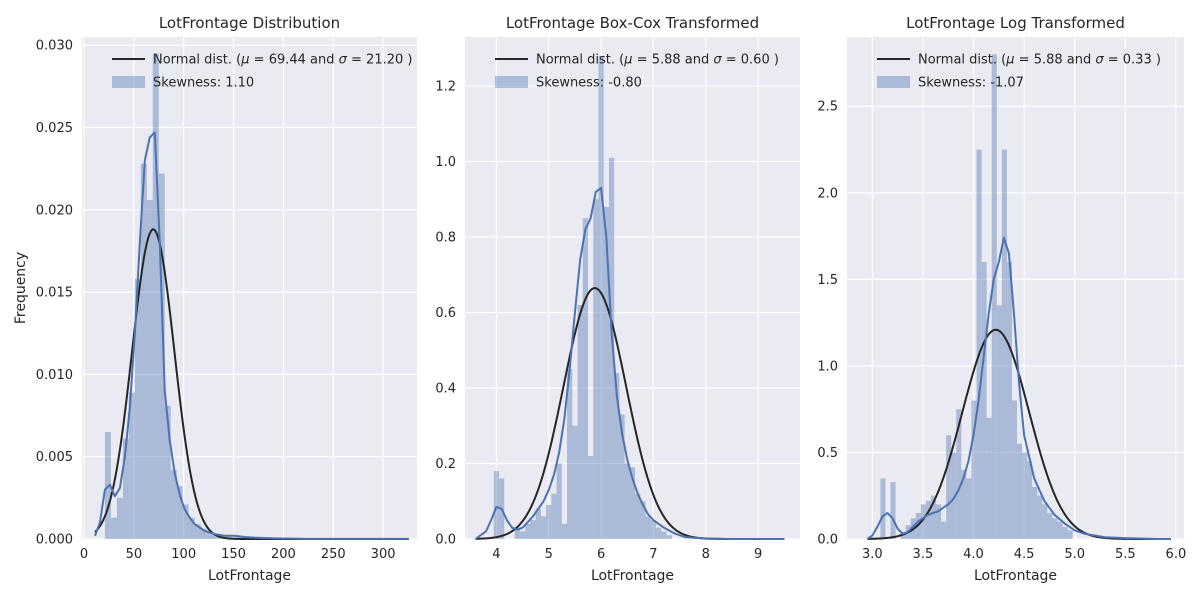  I want to click on y-tick-label: 1.5, so click(827, 280).